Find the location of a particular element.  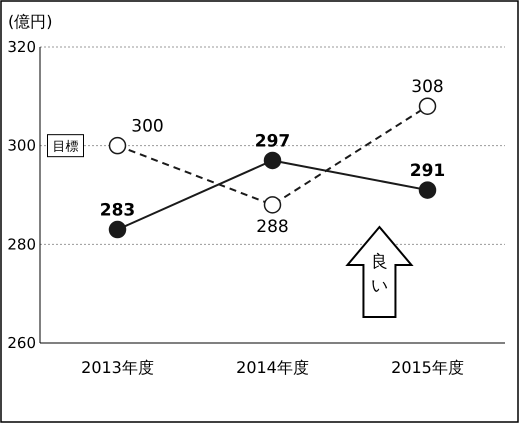

data-label: 291 is located at coordinates (428, 171).